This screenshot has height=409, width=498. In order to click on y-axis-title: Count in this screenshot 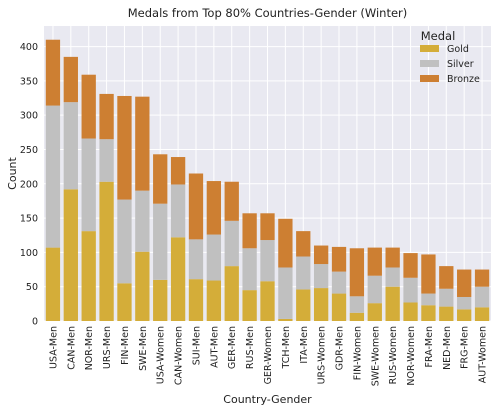, I will do `click(12, 172)`.